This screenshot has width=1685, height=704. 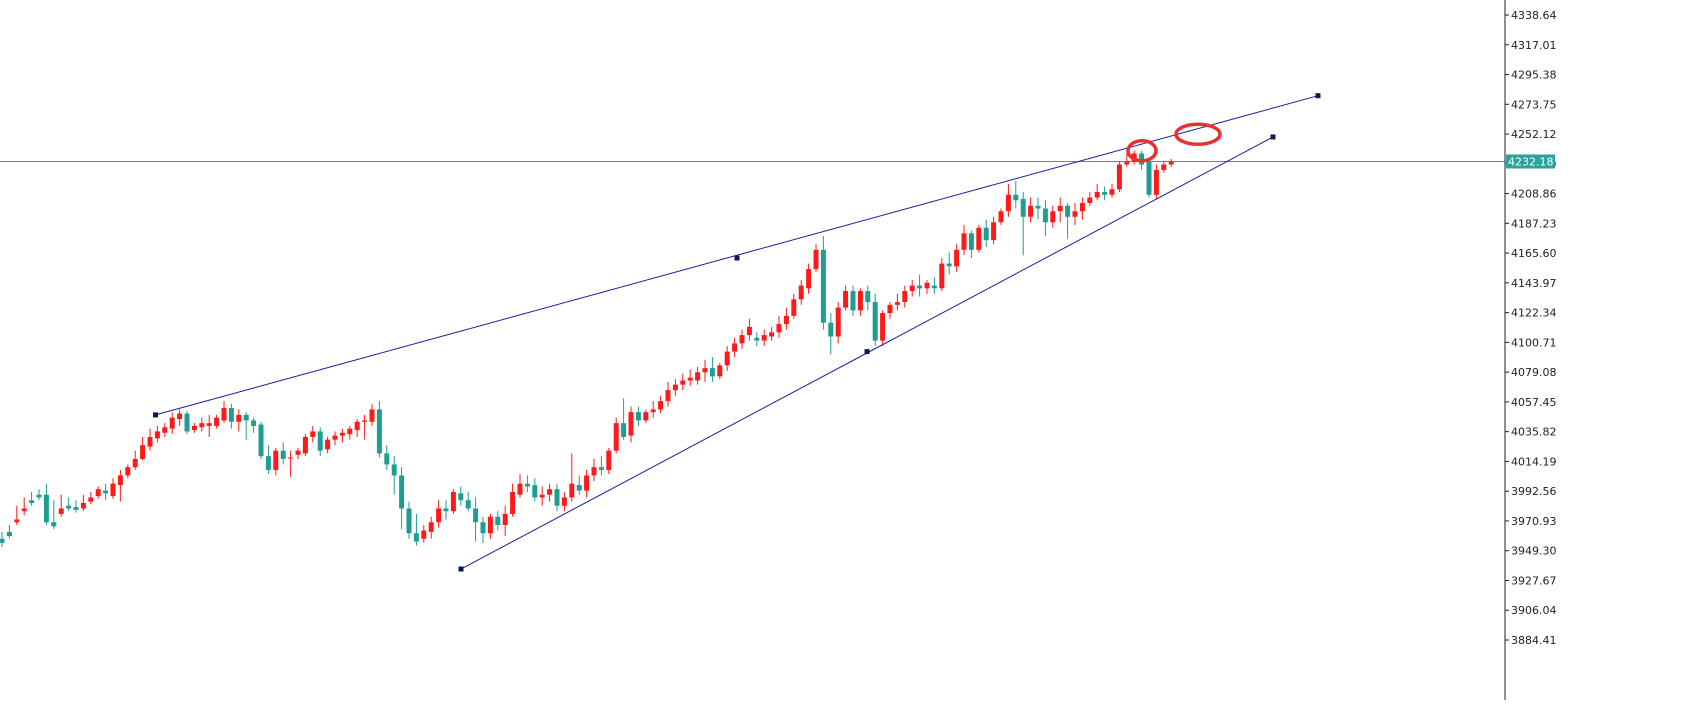 I want to click on price-tick-label: 4317.01, so click(x=1534, y=45).